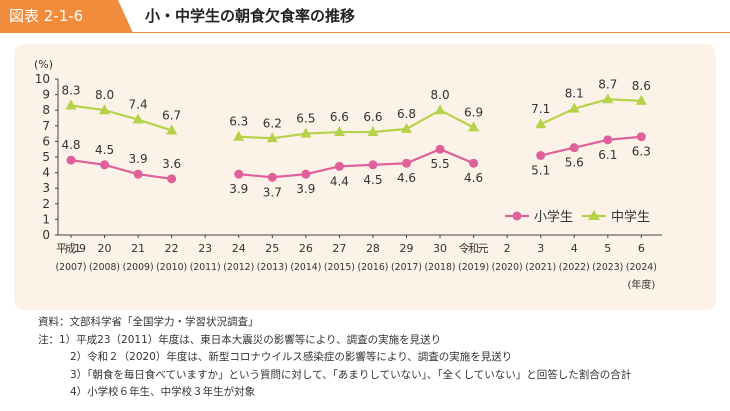 The height and width of the screenshot is (411, 730). What do you see at coordinates (46, 157) in the screenshot?
I see `y-tick-label: 5` at bounding box center [46, 157].